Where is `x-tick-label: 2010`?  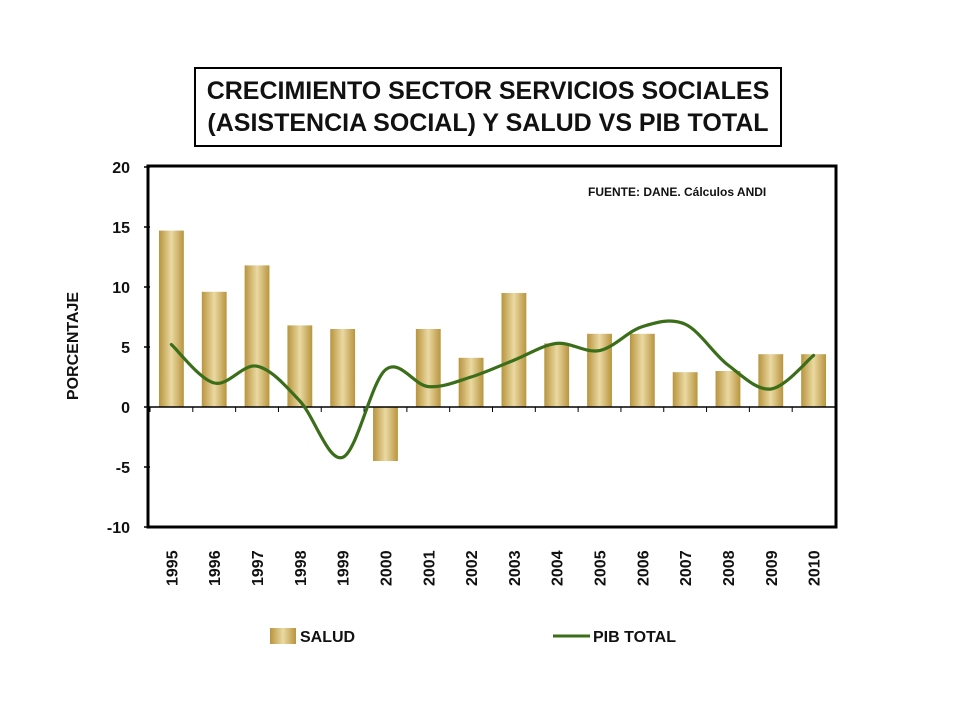 x-tick-label: 2010 is located at coordinates (815, 568).